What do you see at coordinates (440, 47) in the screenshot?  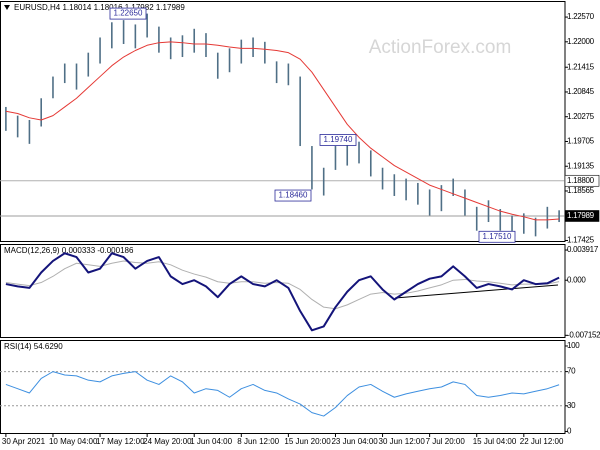 I see `watermark: ActionForex.com` at bounding box center [440, 47].